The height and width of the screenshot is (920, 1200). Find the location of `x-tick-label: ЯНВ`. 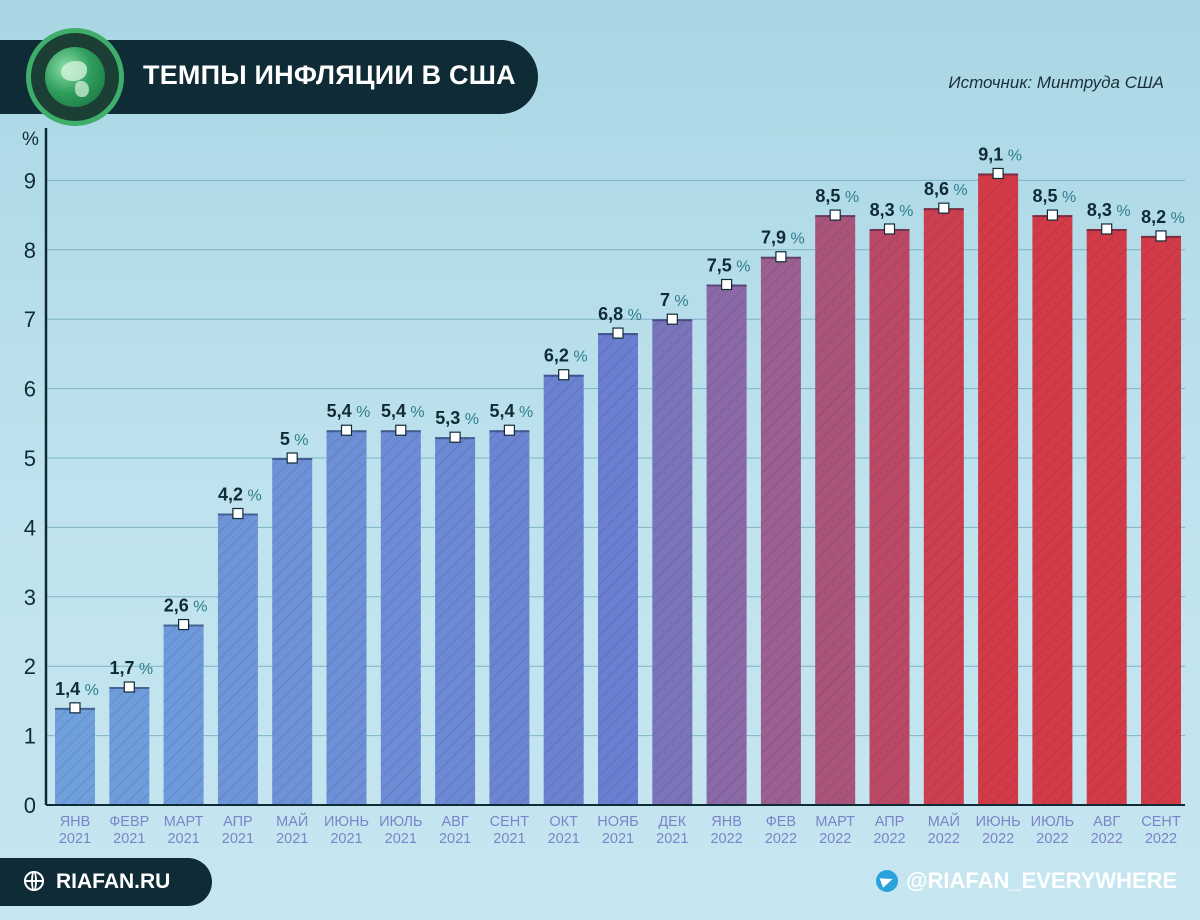

x-tick-label: ЯНВ is located at coordinates (726, 822).